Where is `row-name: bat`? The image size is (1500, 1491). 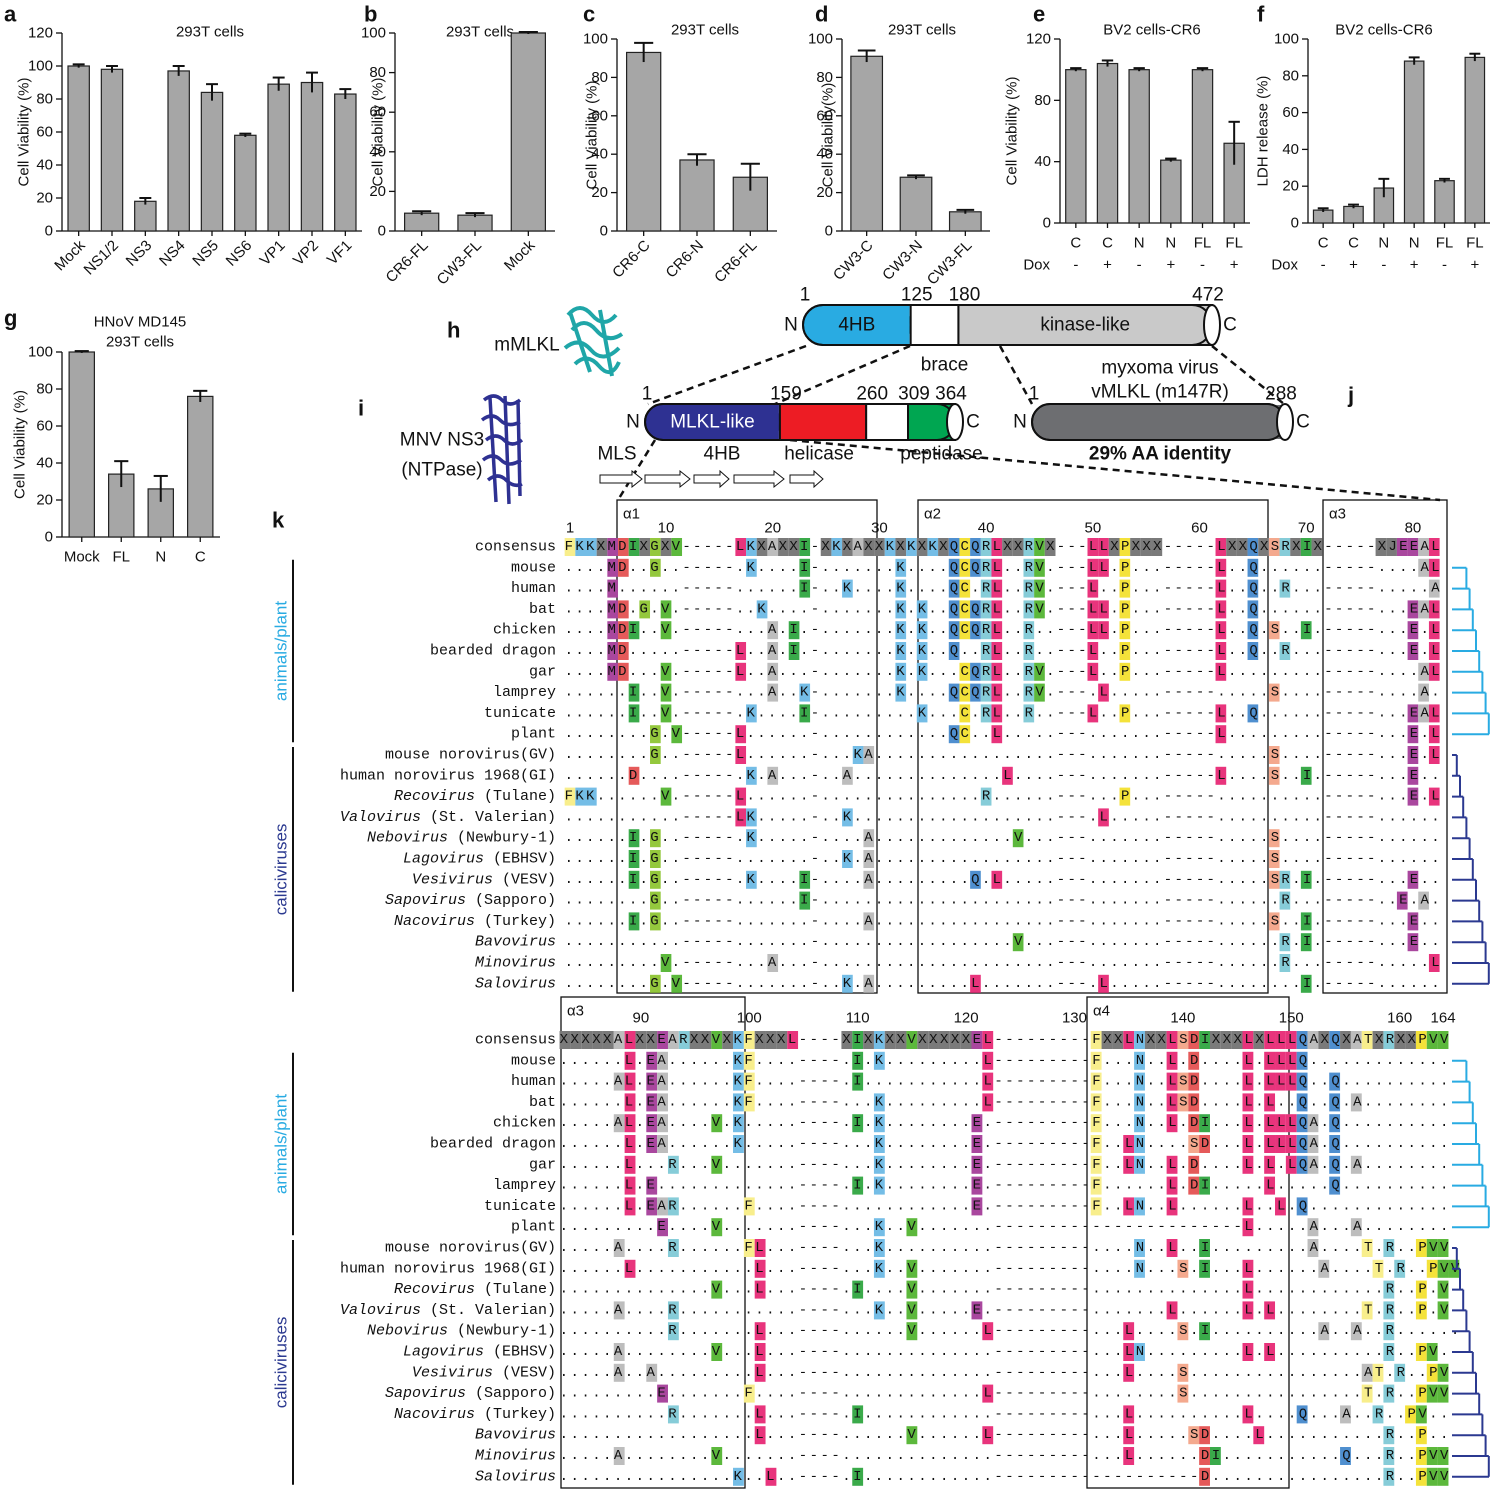
row-name: bat is located at coordinates (542, 1102).